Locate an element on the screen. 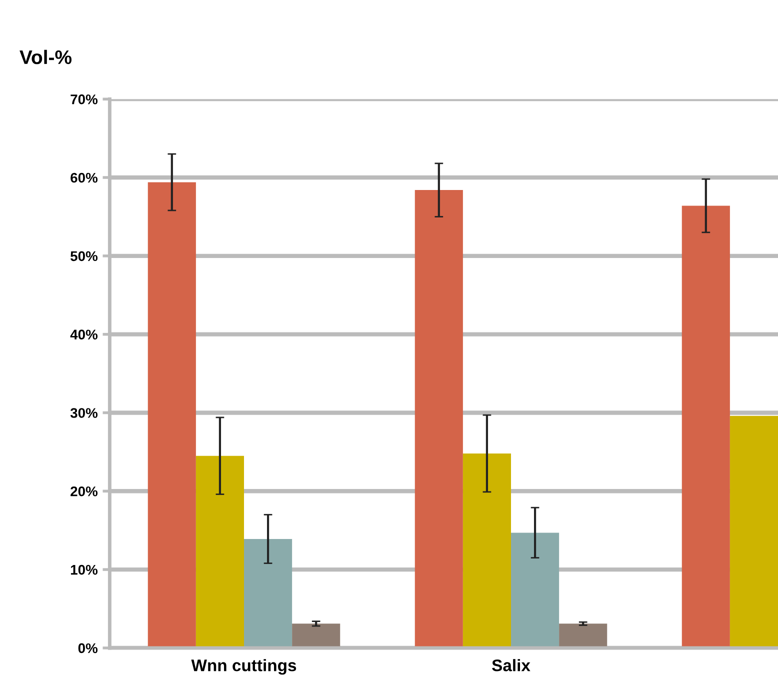 The height and width of the screenshot is (693, 778). y-axis-title: Vol-% is located at coordinates (46, 57).